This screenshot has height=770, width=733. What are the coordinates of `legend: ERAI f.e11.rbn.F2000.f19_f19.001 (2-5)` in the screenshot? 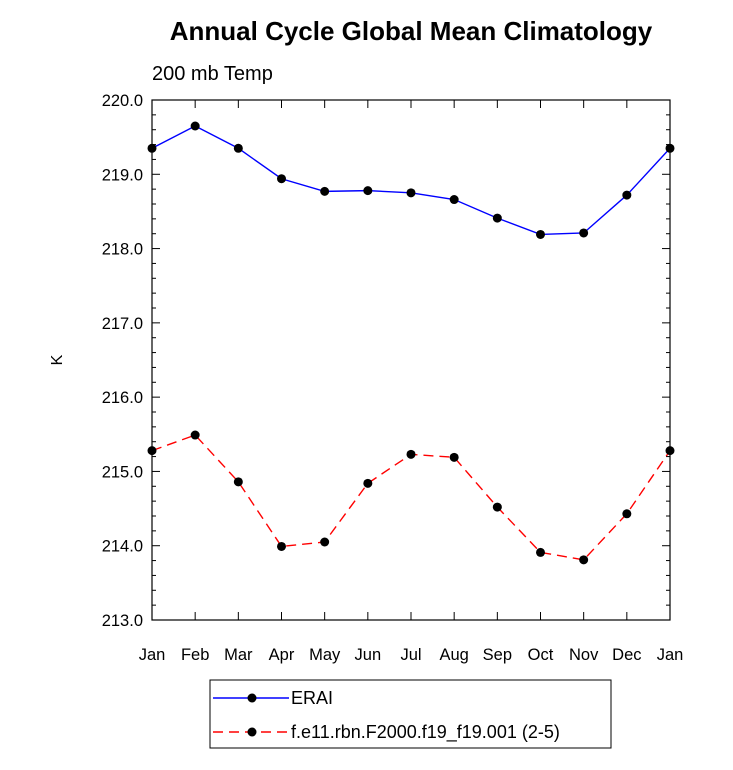 It's located at (410, 714).